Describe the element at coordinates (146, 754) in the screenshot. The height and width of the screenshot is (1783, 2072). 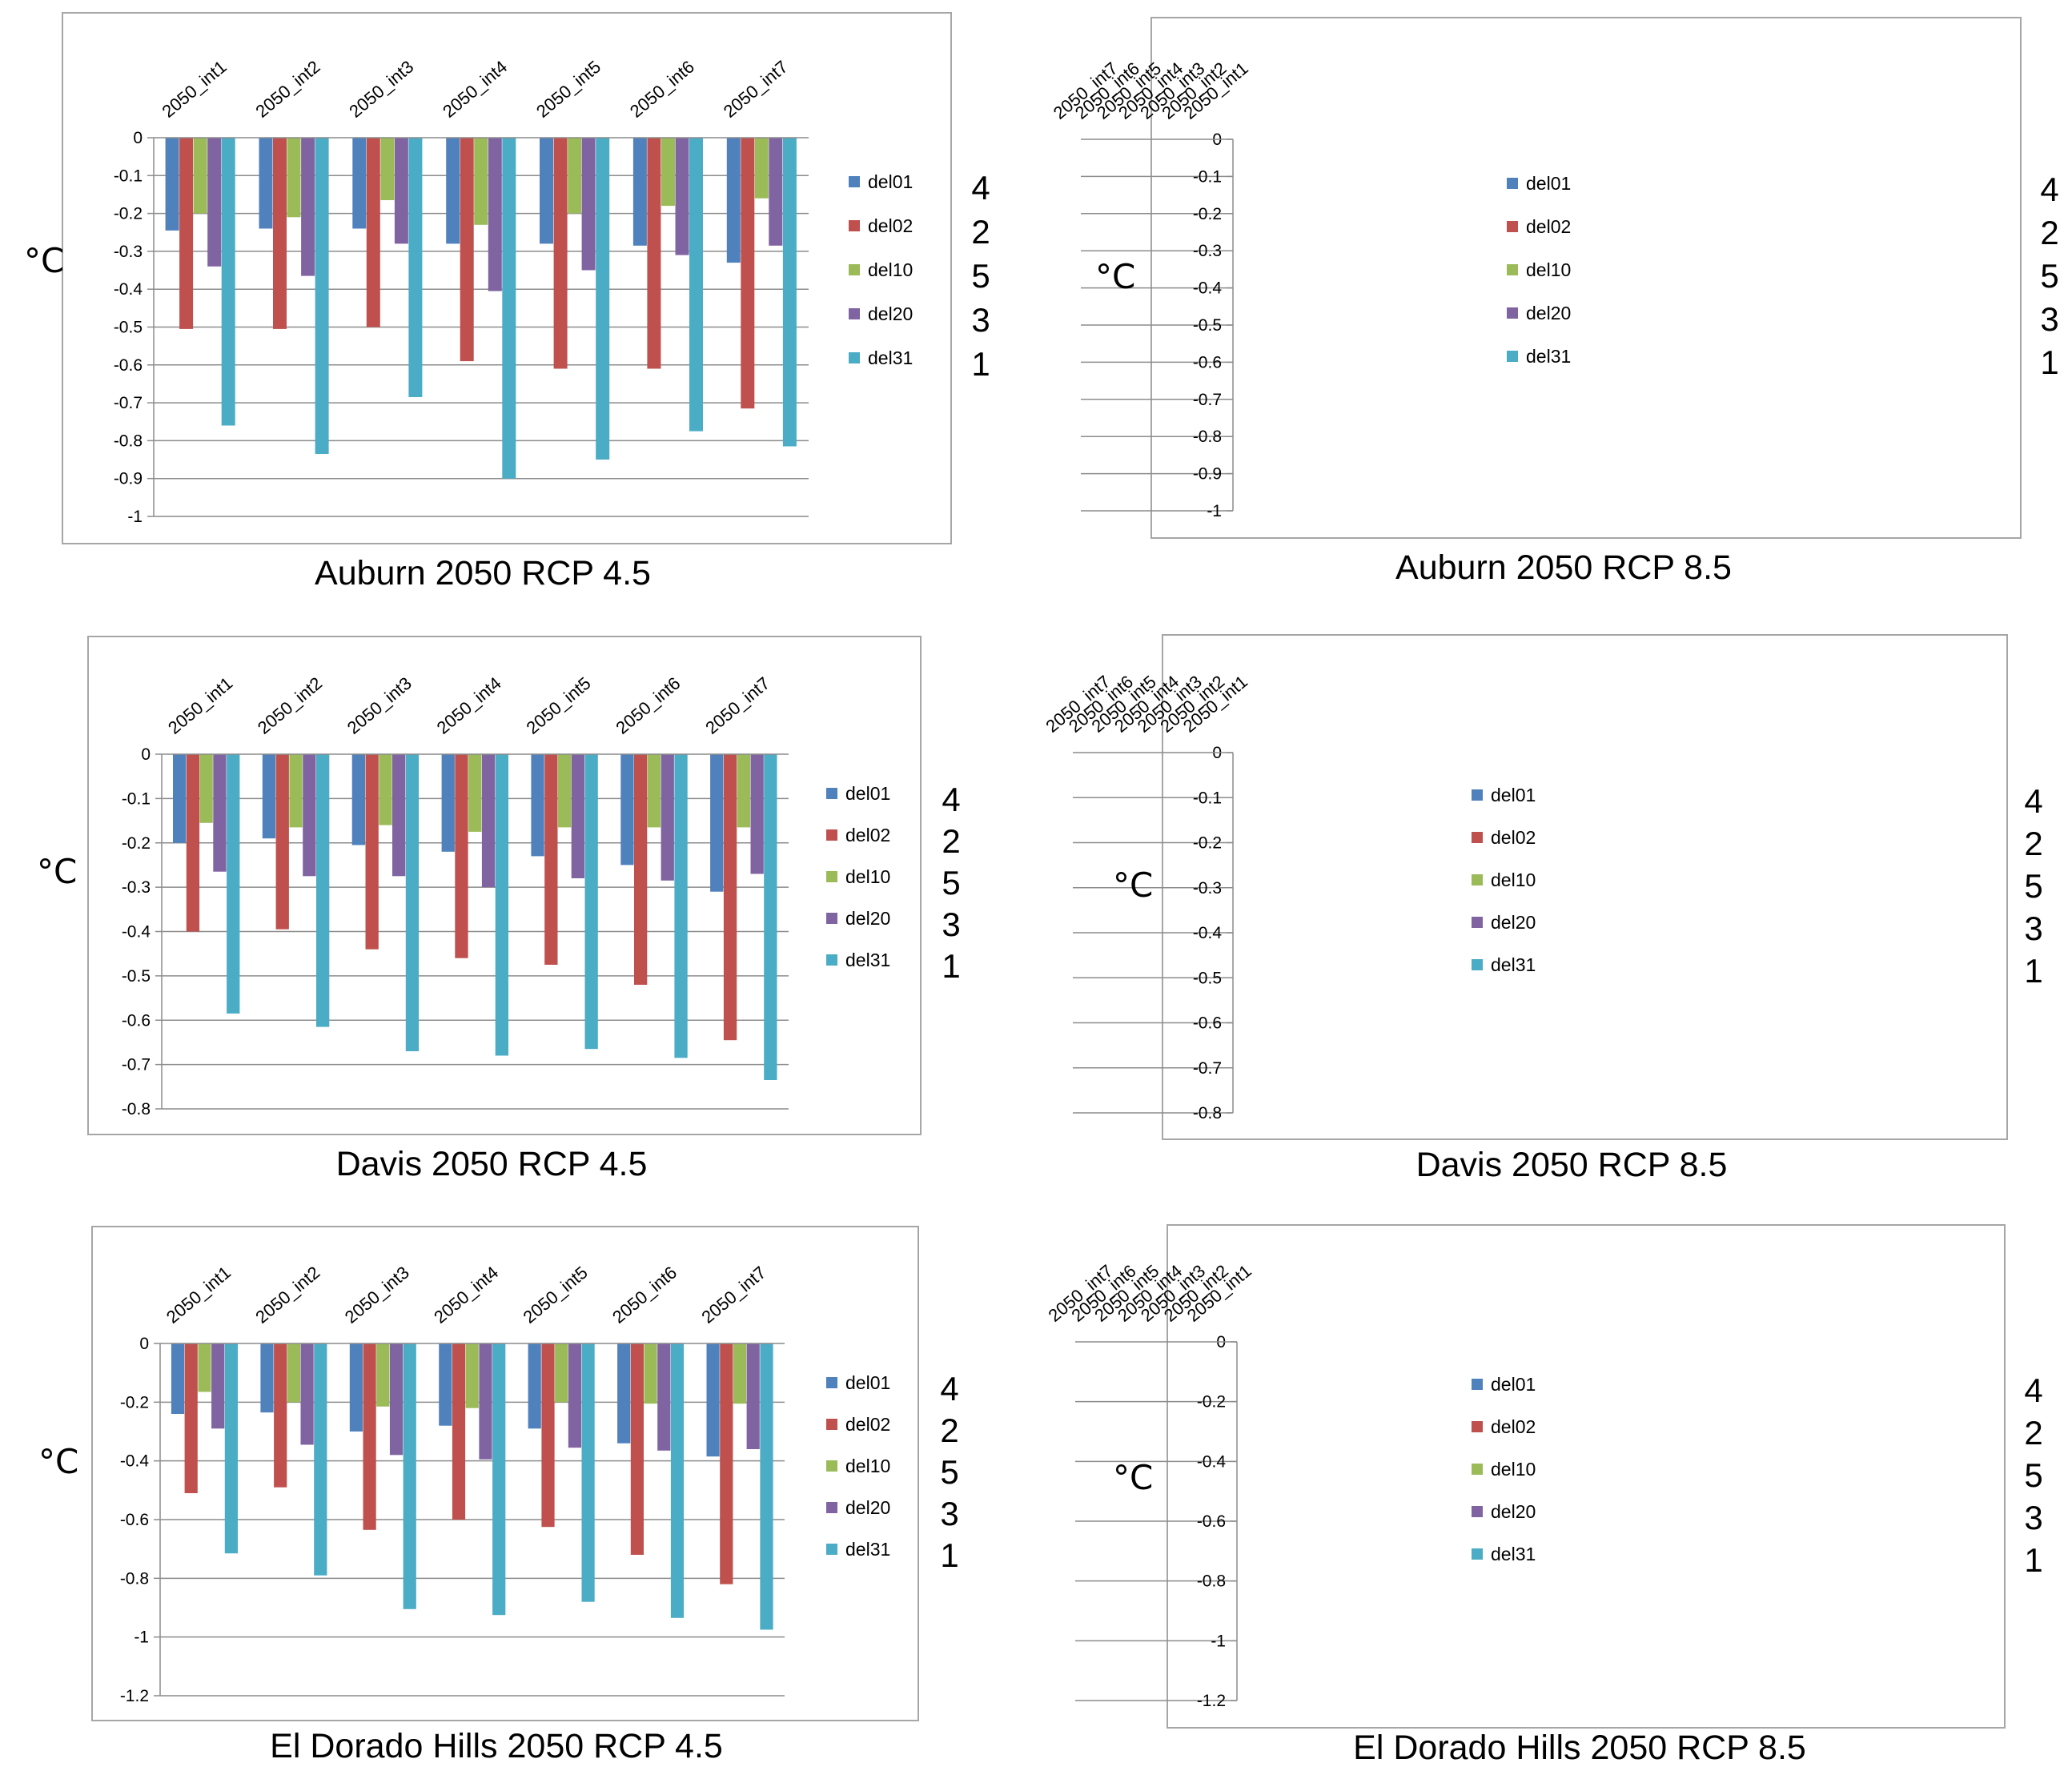
I see `y-tick-label: 0` at that location.